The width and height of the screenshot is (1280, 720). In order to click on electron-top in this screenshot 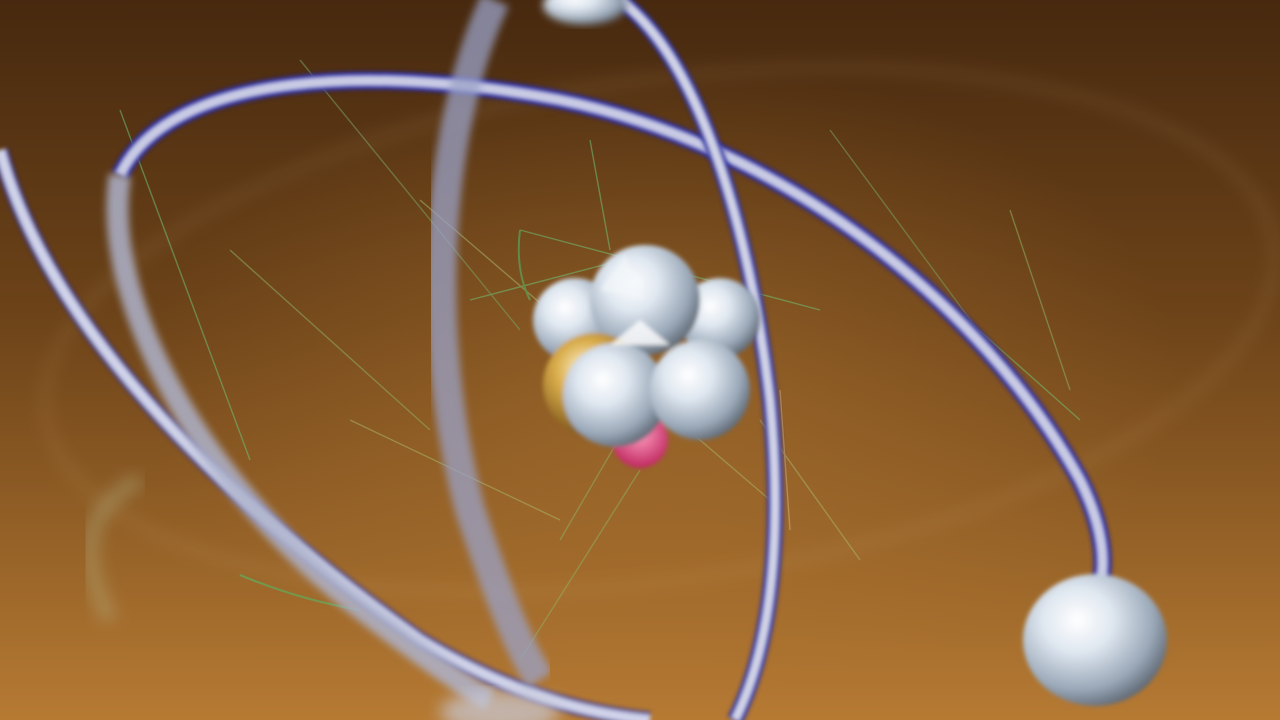, I will do `click(585, 12)`.